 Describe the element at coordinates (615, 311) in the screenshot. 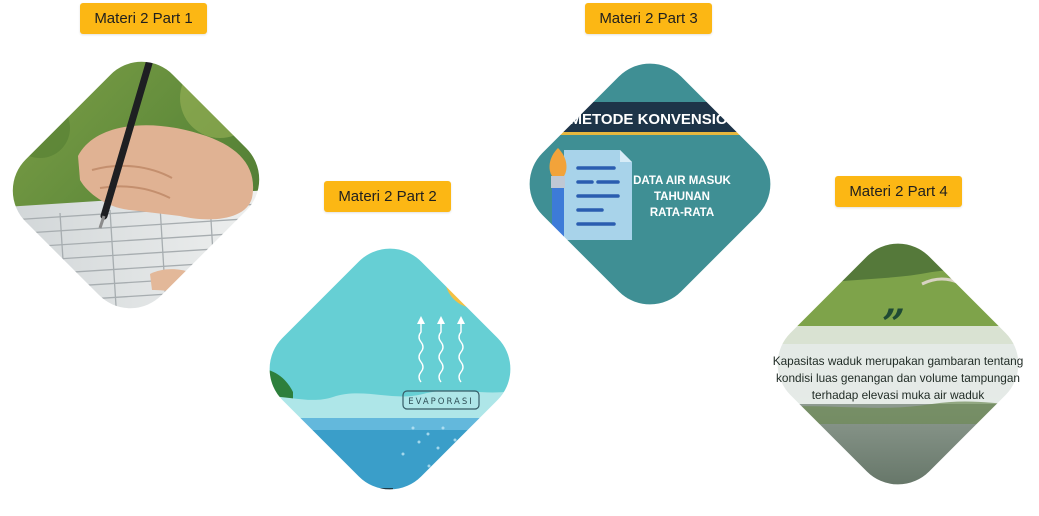

I see `part3-corner-text: a` at that location.